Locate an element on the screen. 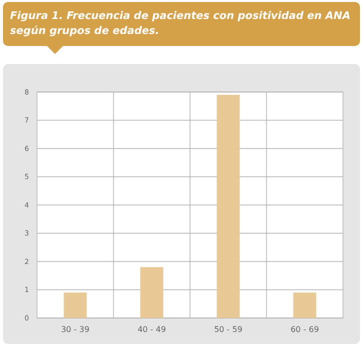 The width and height of the screenshot is (363, 346). x-tick-label: 40 - 49 is located at coordinates (152, 329).